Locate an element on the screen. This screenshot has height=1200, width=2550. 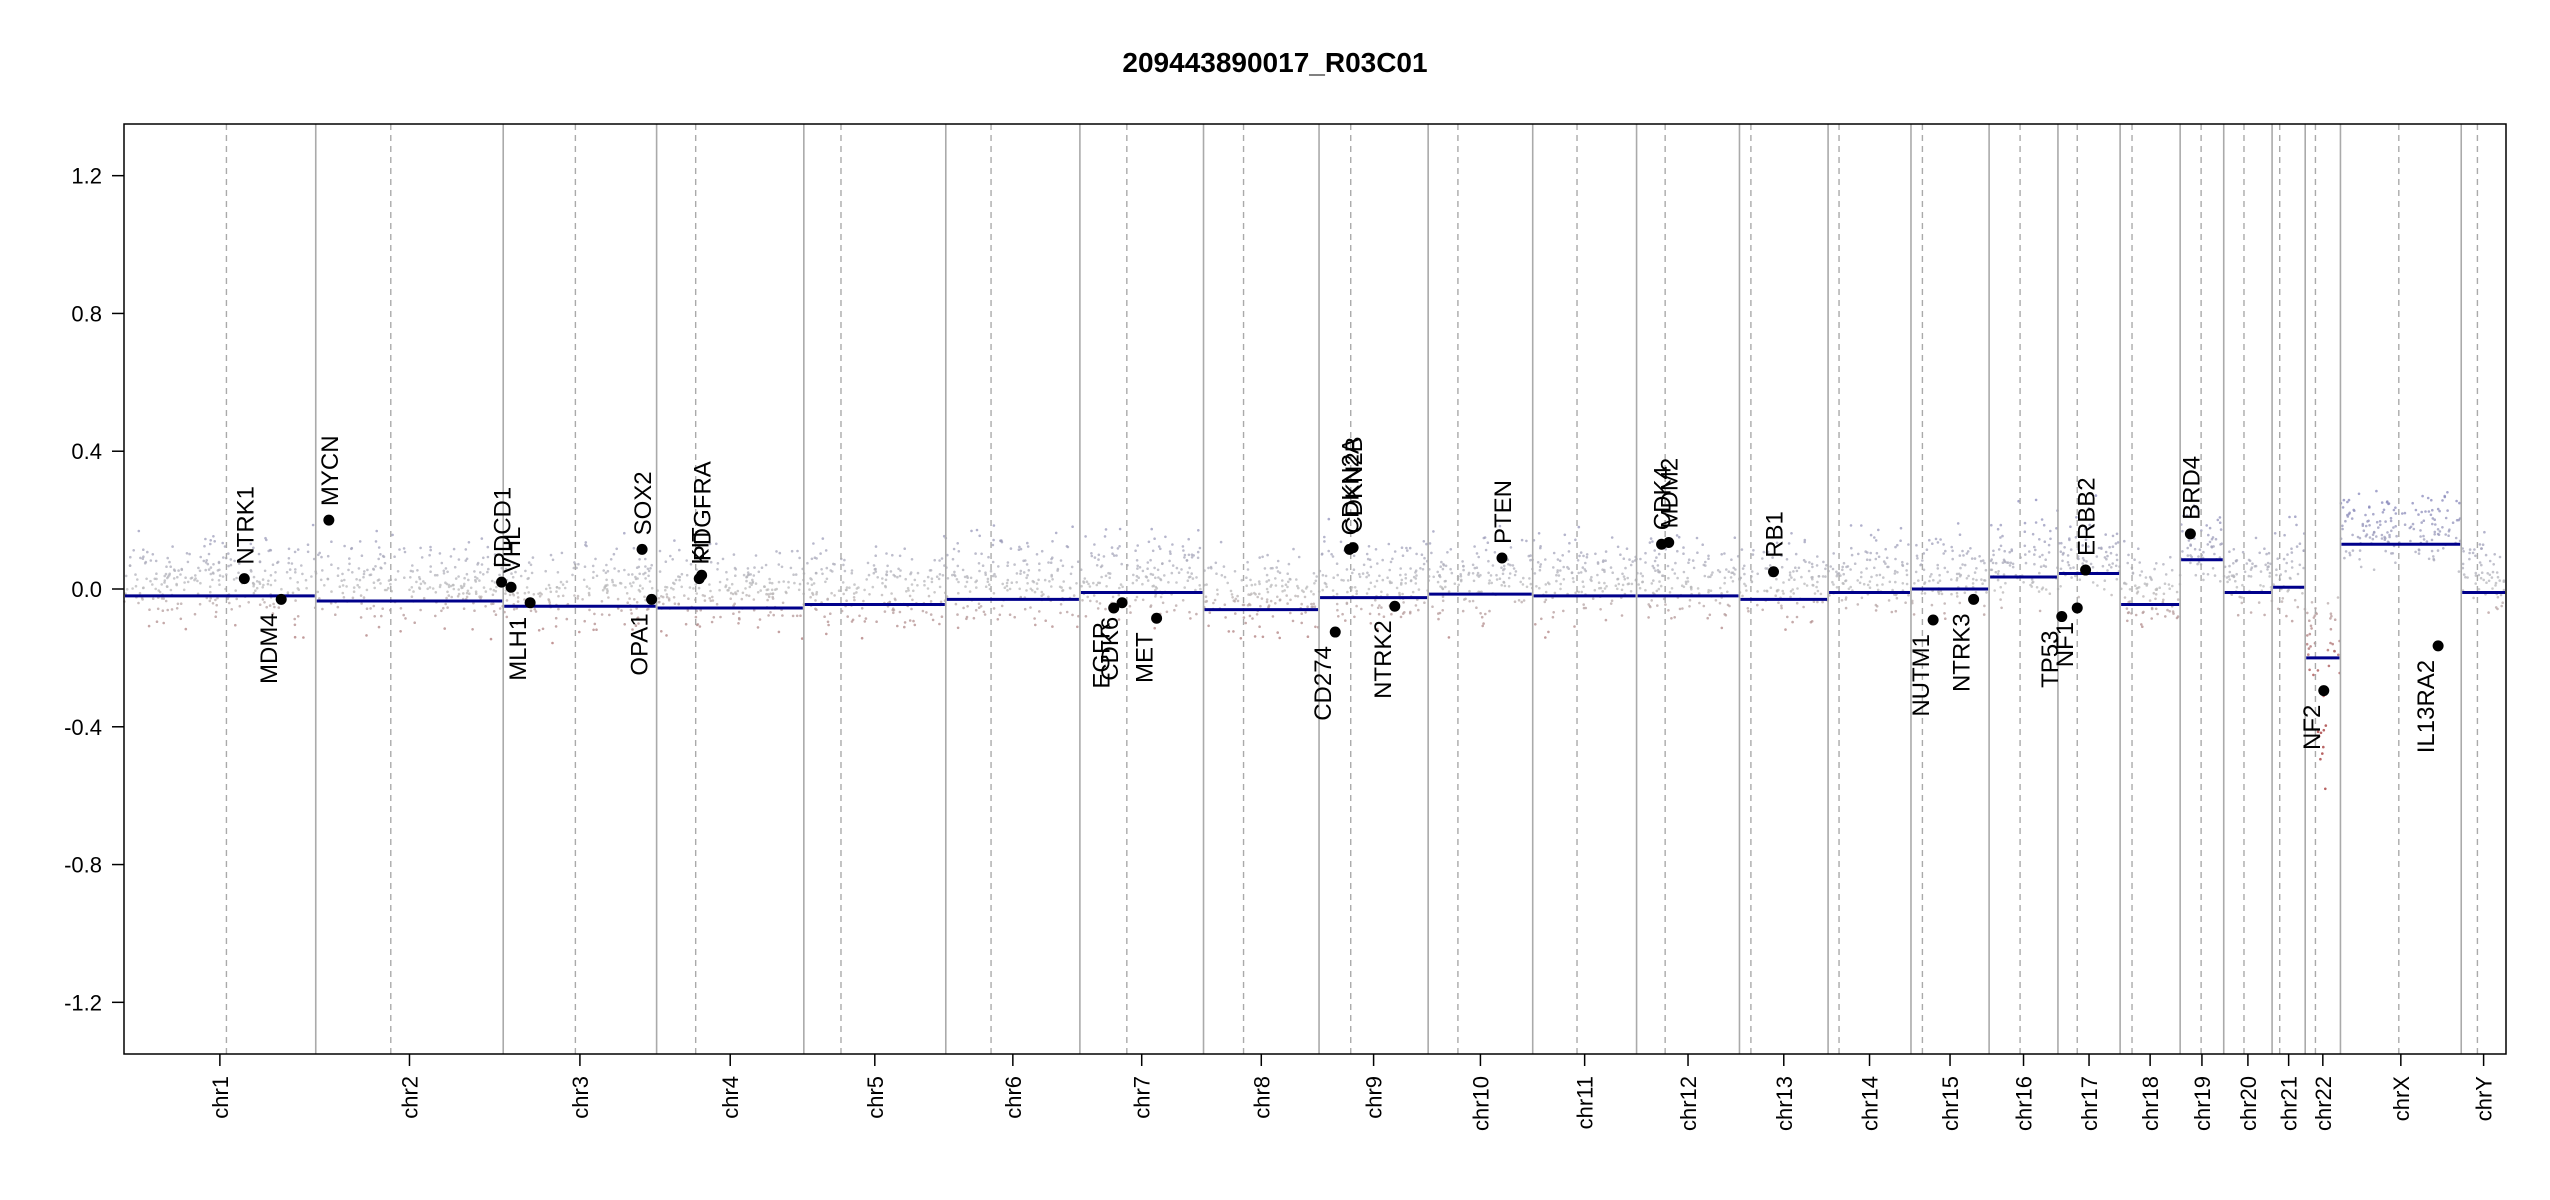
gene-label-nutm1: NUTM1 is located at coordinates (1921, 675).